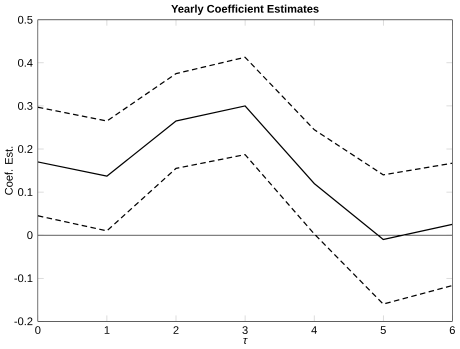 The width and height of the screenshot is (460, 349). Describe the element at coordinates (23, 322) in the screenshot. I see `y-tick-label: -0.2` at that location.